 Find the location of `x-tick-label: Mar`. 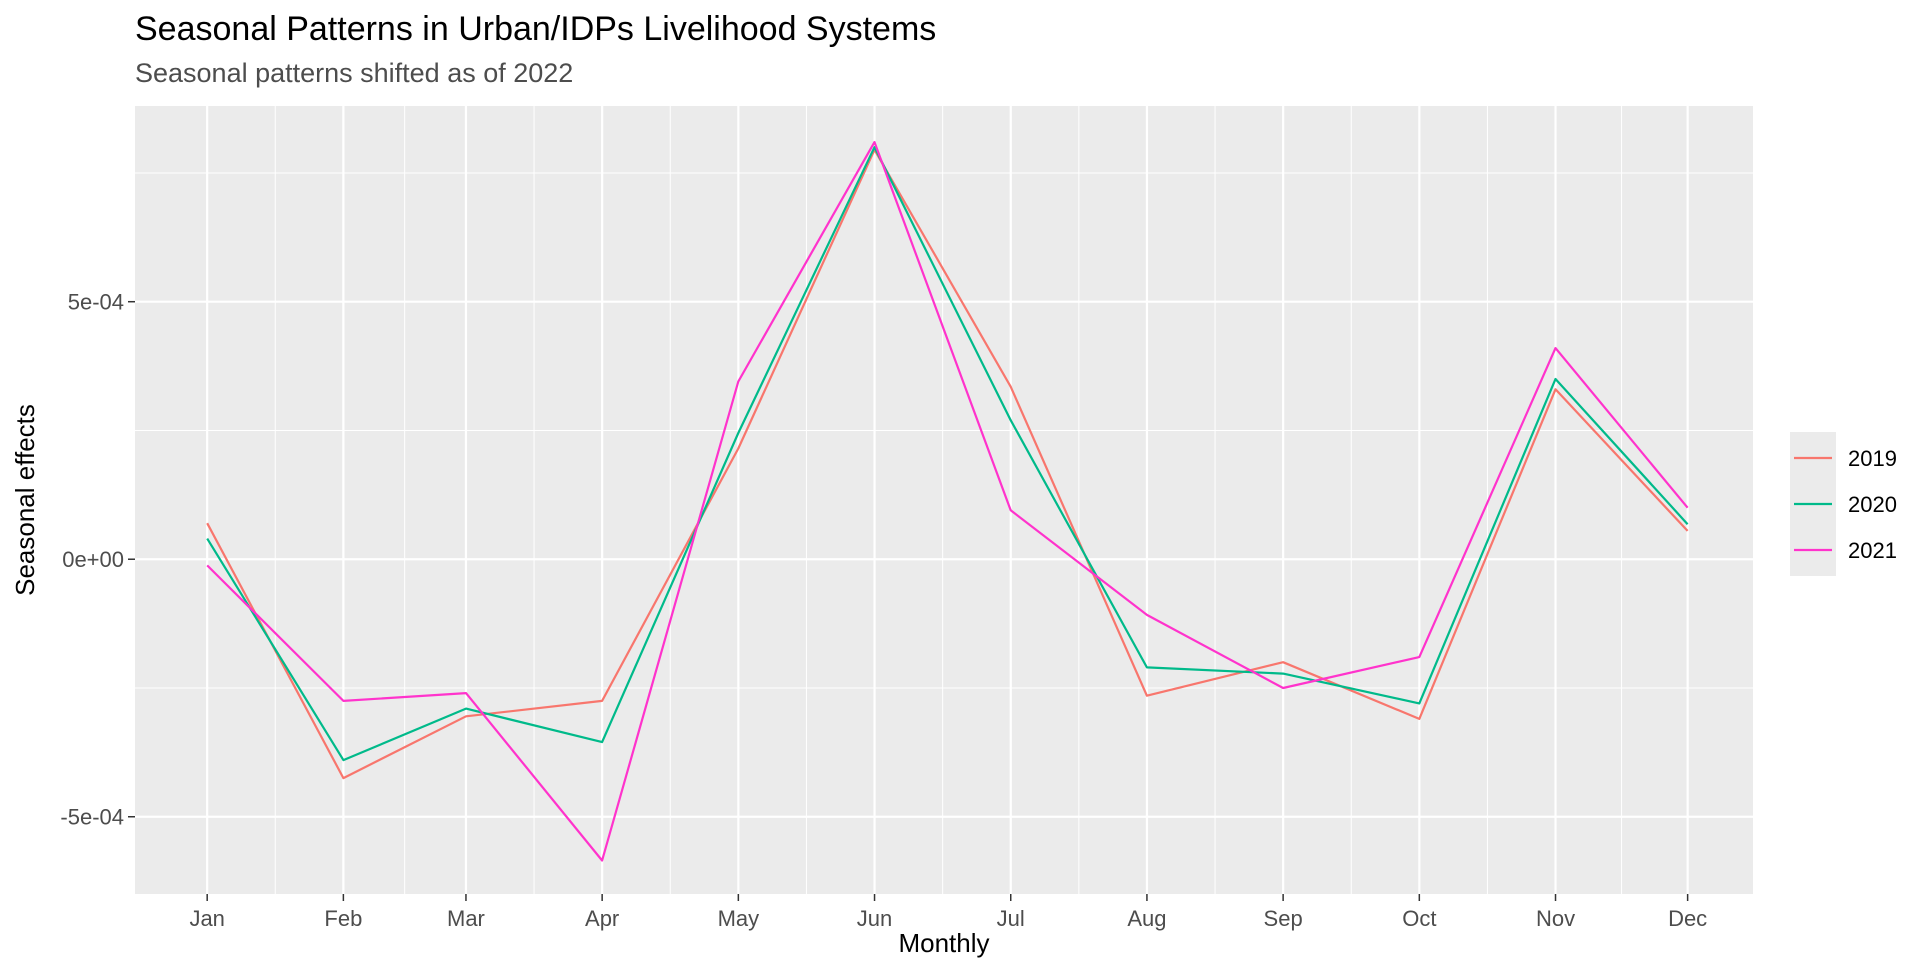

x-tick-label: Mar is located at coordinates (466, 918).